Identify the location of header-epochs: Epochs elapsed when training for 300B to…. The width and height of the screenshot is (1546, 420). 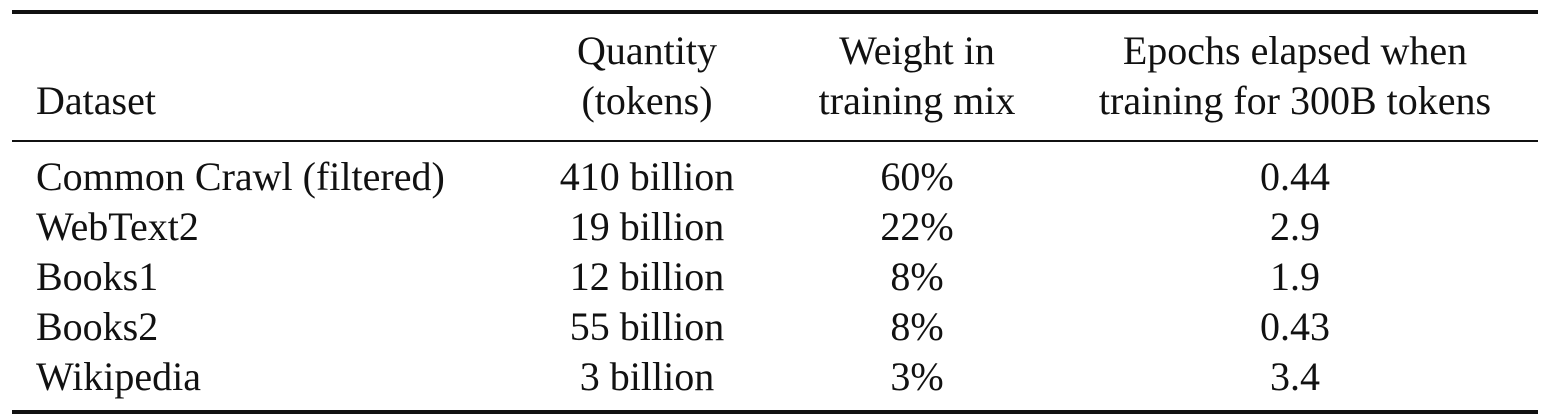
(1295, 76).